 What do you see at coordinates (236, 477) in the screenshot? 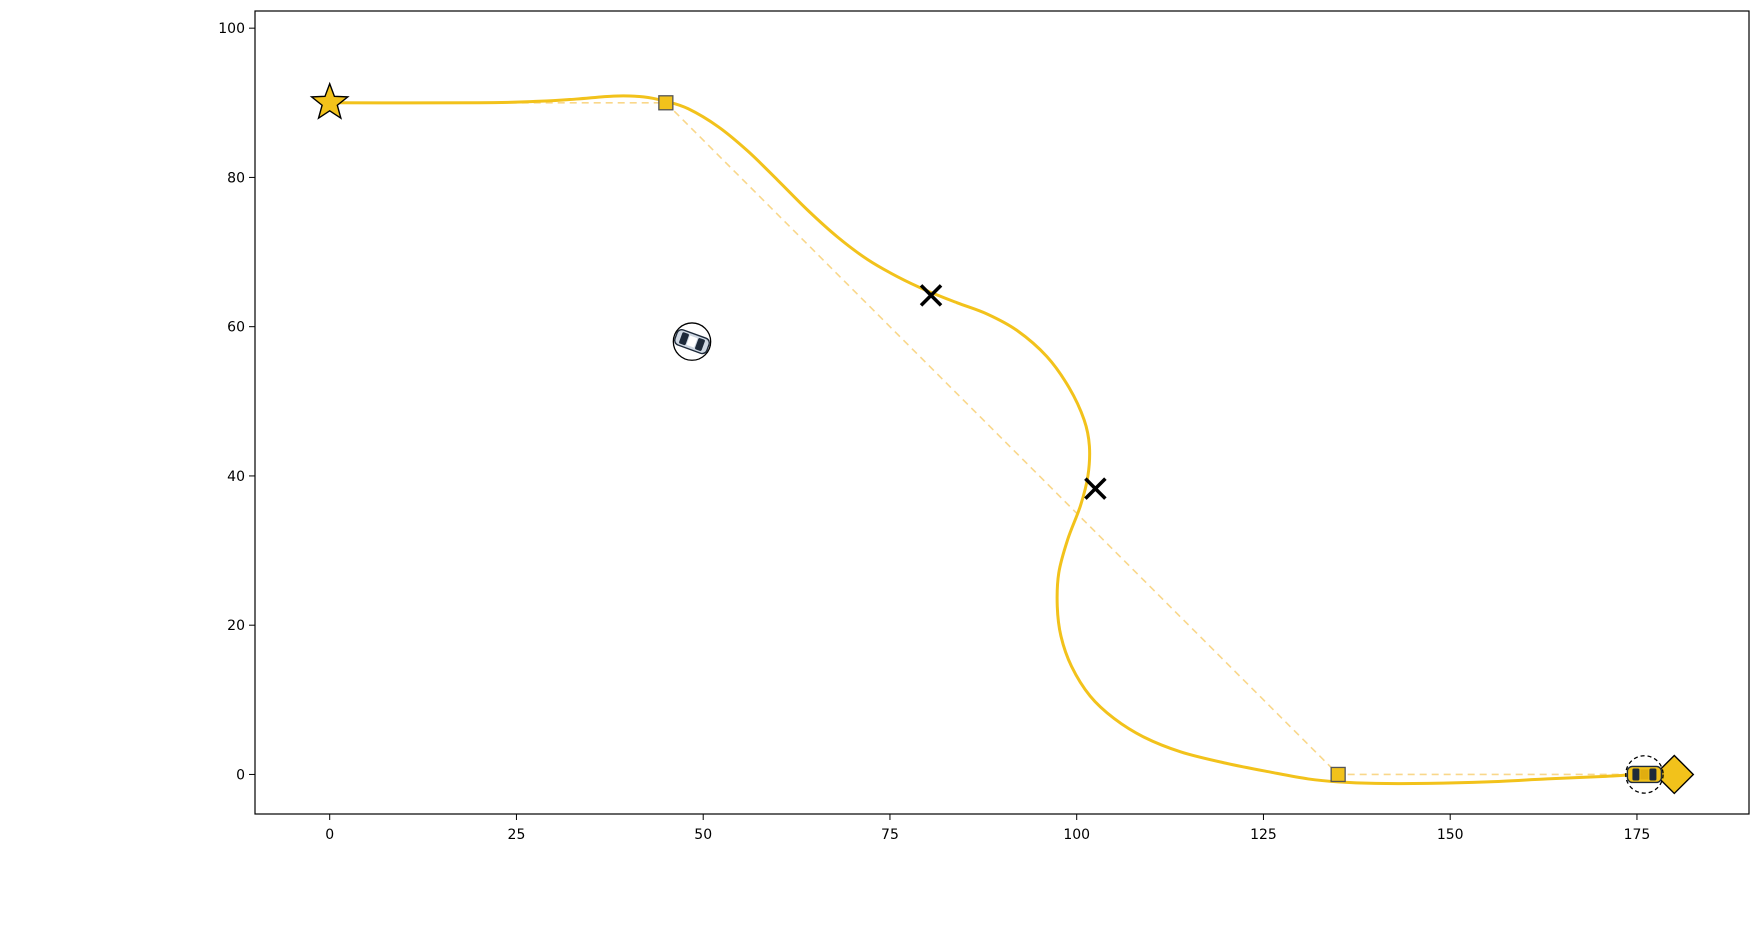
I see `y-tick-label: 40` at bounding box center [236, 477].